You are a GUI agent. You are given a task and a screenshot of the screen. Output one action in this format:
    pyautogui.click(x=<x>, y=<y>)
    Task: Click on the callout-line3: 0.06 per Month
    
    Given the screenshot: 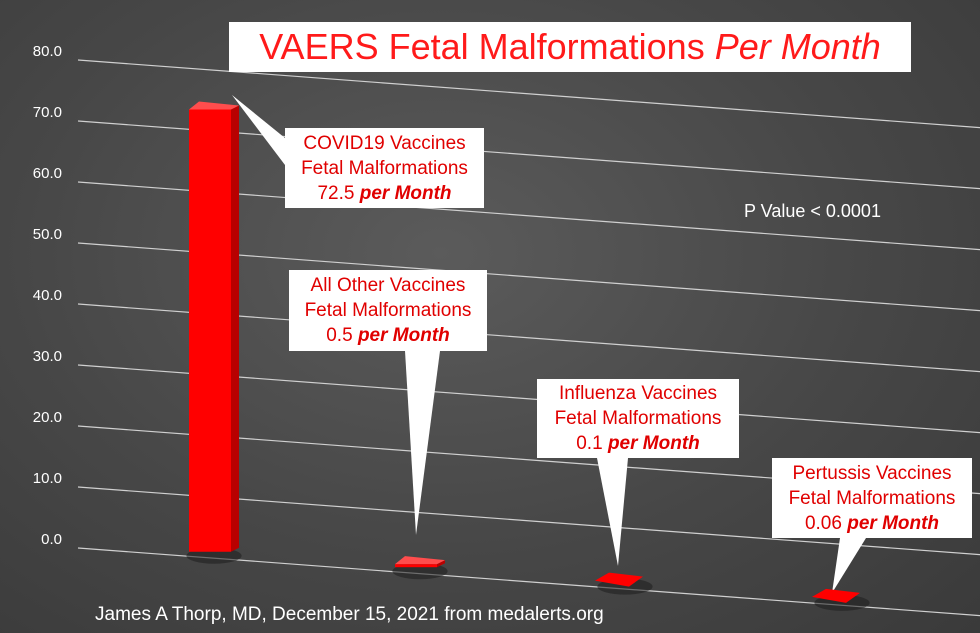 What is the action you would take?
    pyautogui.click(x=872, y=523)
    